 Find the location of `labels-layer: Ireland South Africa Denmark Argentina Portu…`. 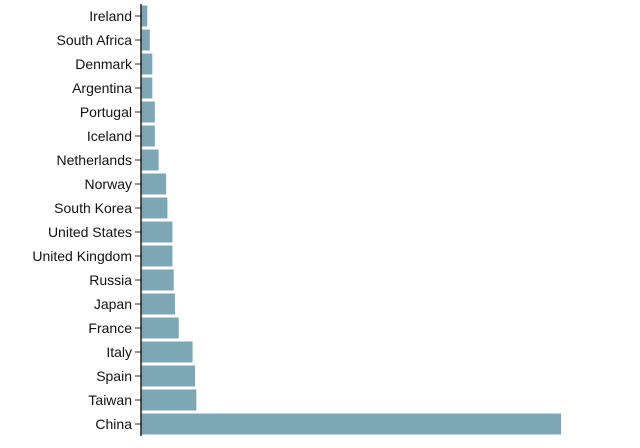

labels-layer: Ireland South Africa Denmark Argentina Portu… is located at coordinates (82, 220).